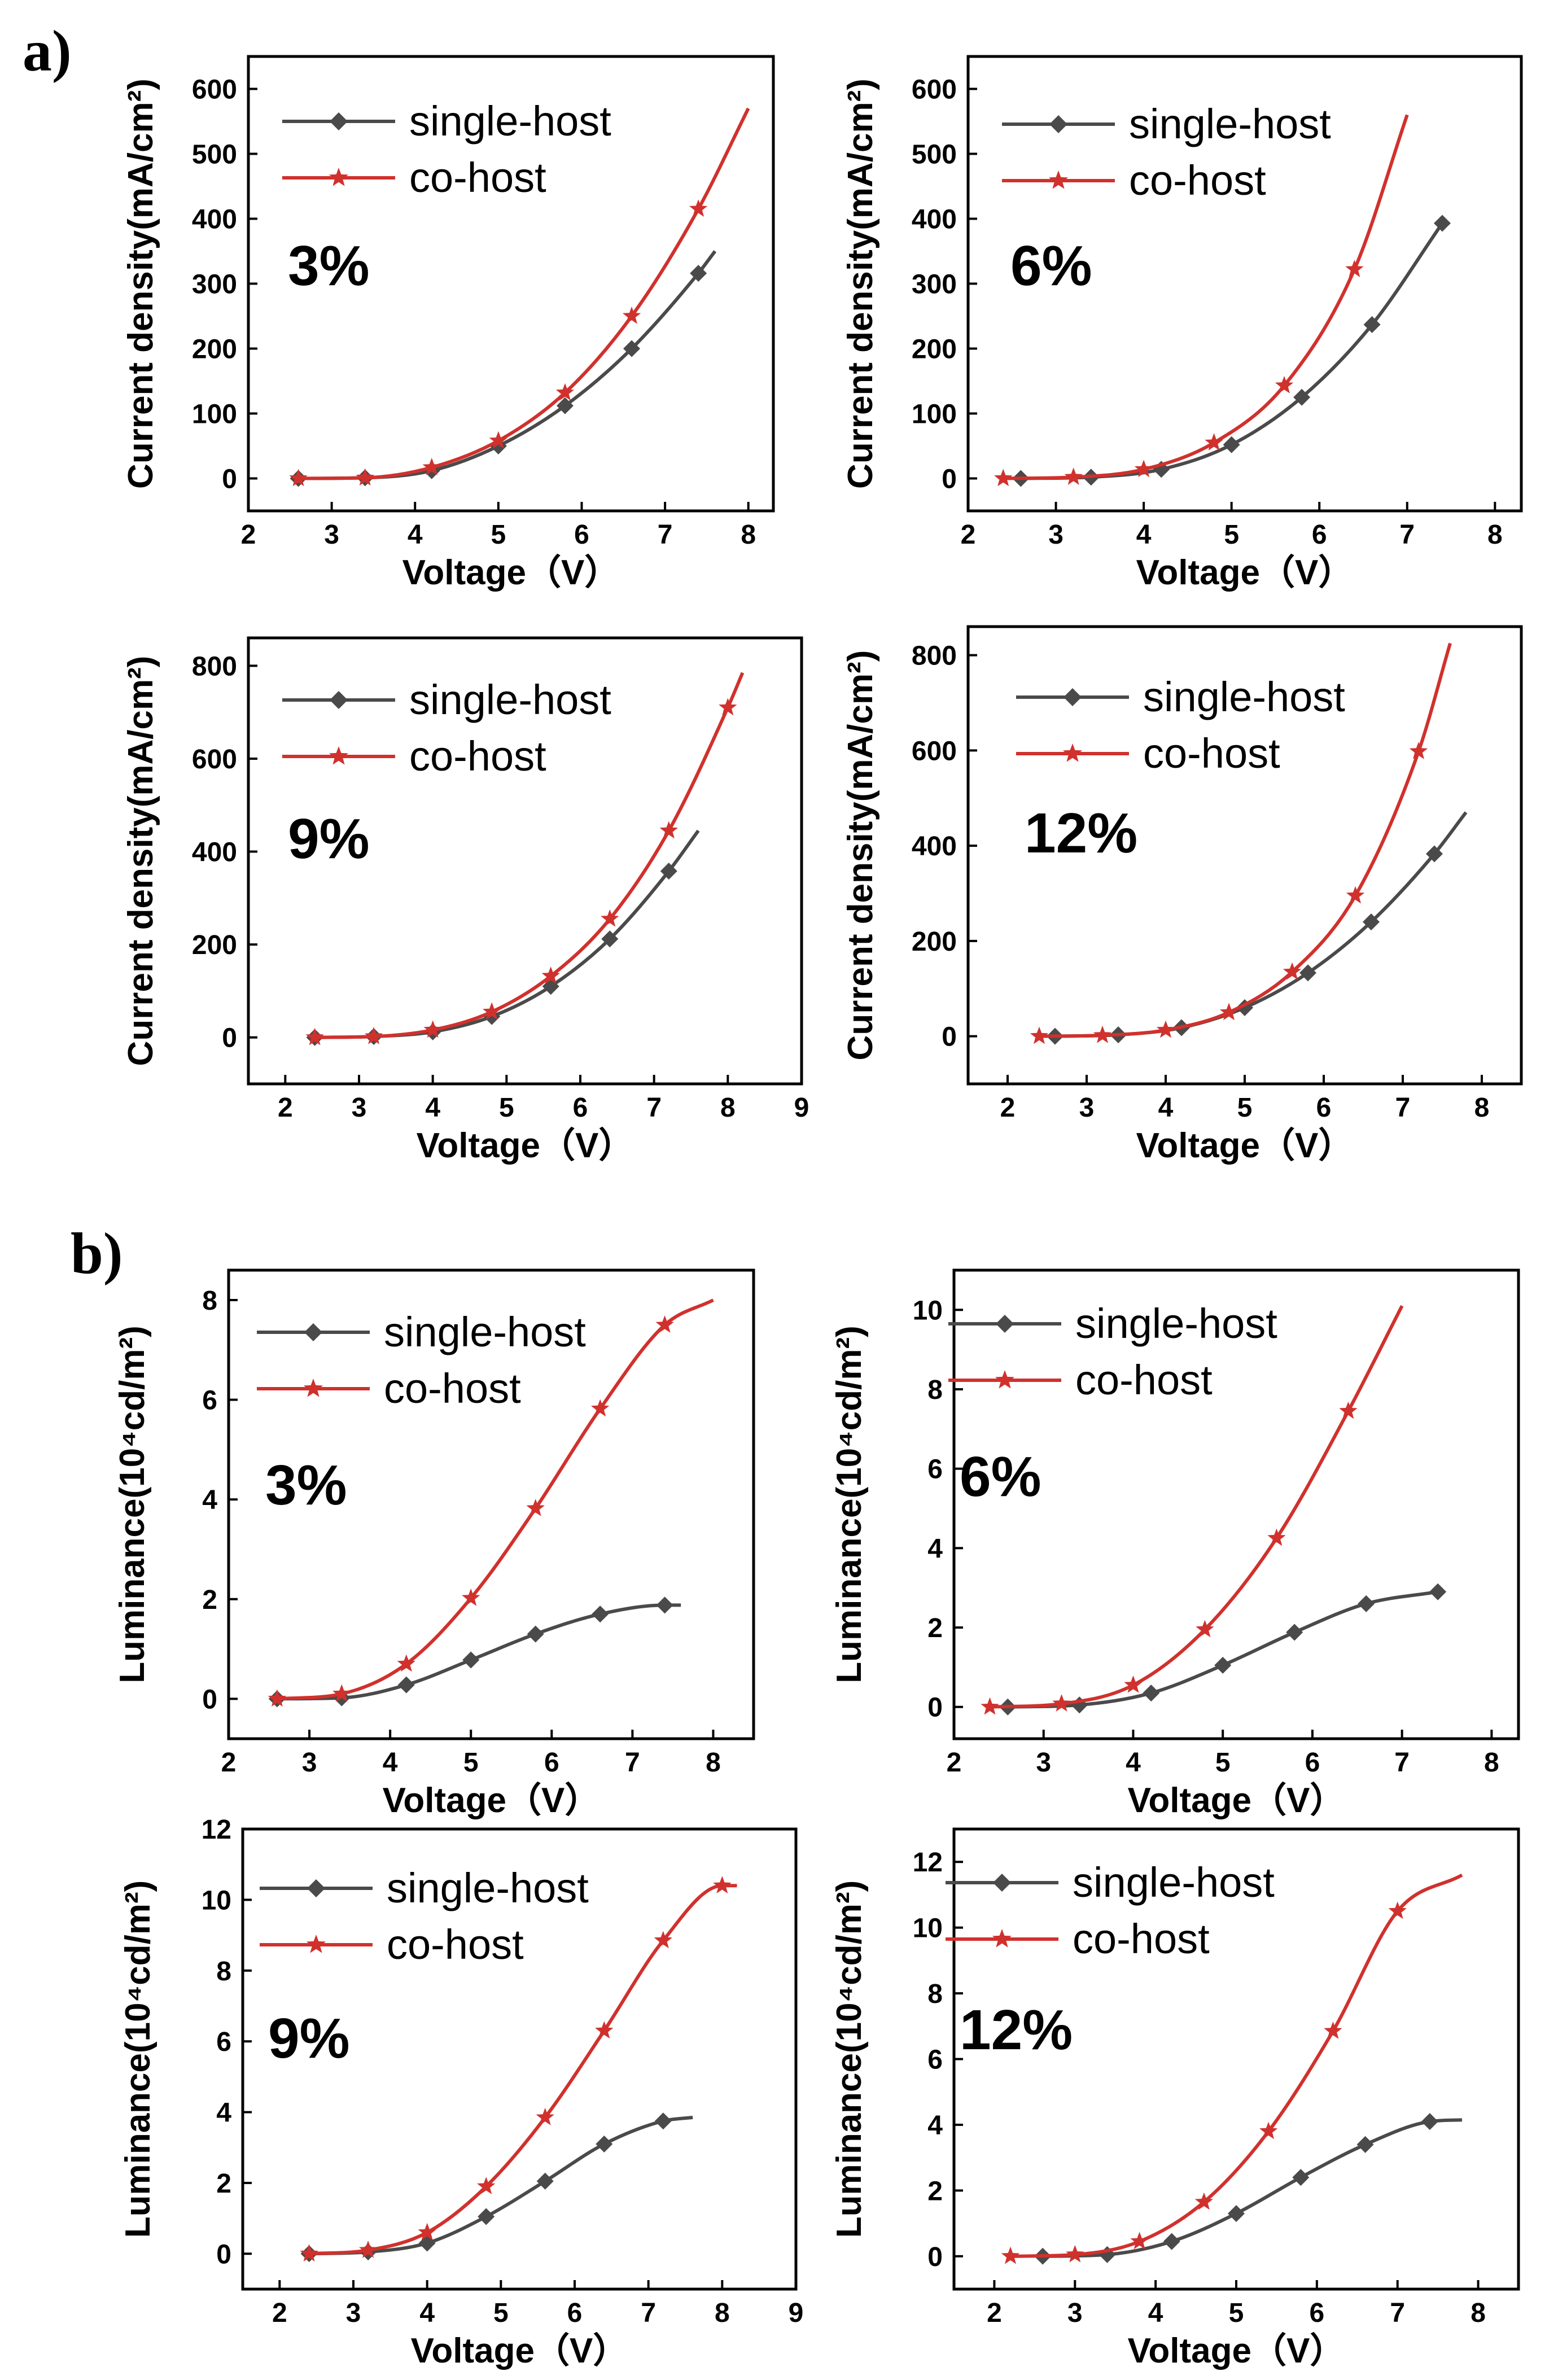  Describe the element at coordinates (48, 52) in the screenshot. I see `panel-label-a: a)` at that location.